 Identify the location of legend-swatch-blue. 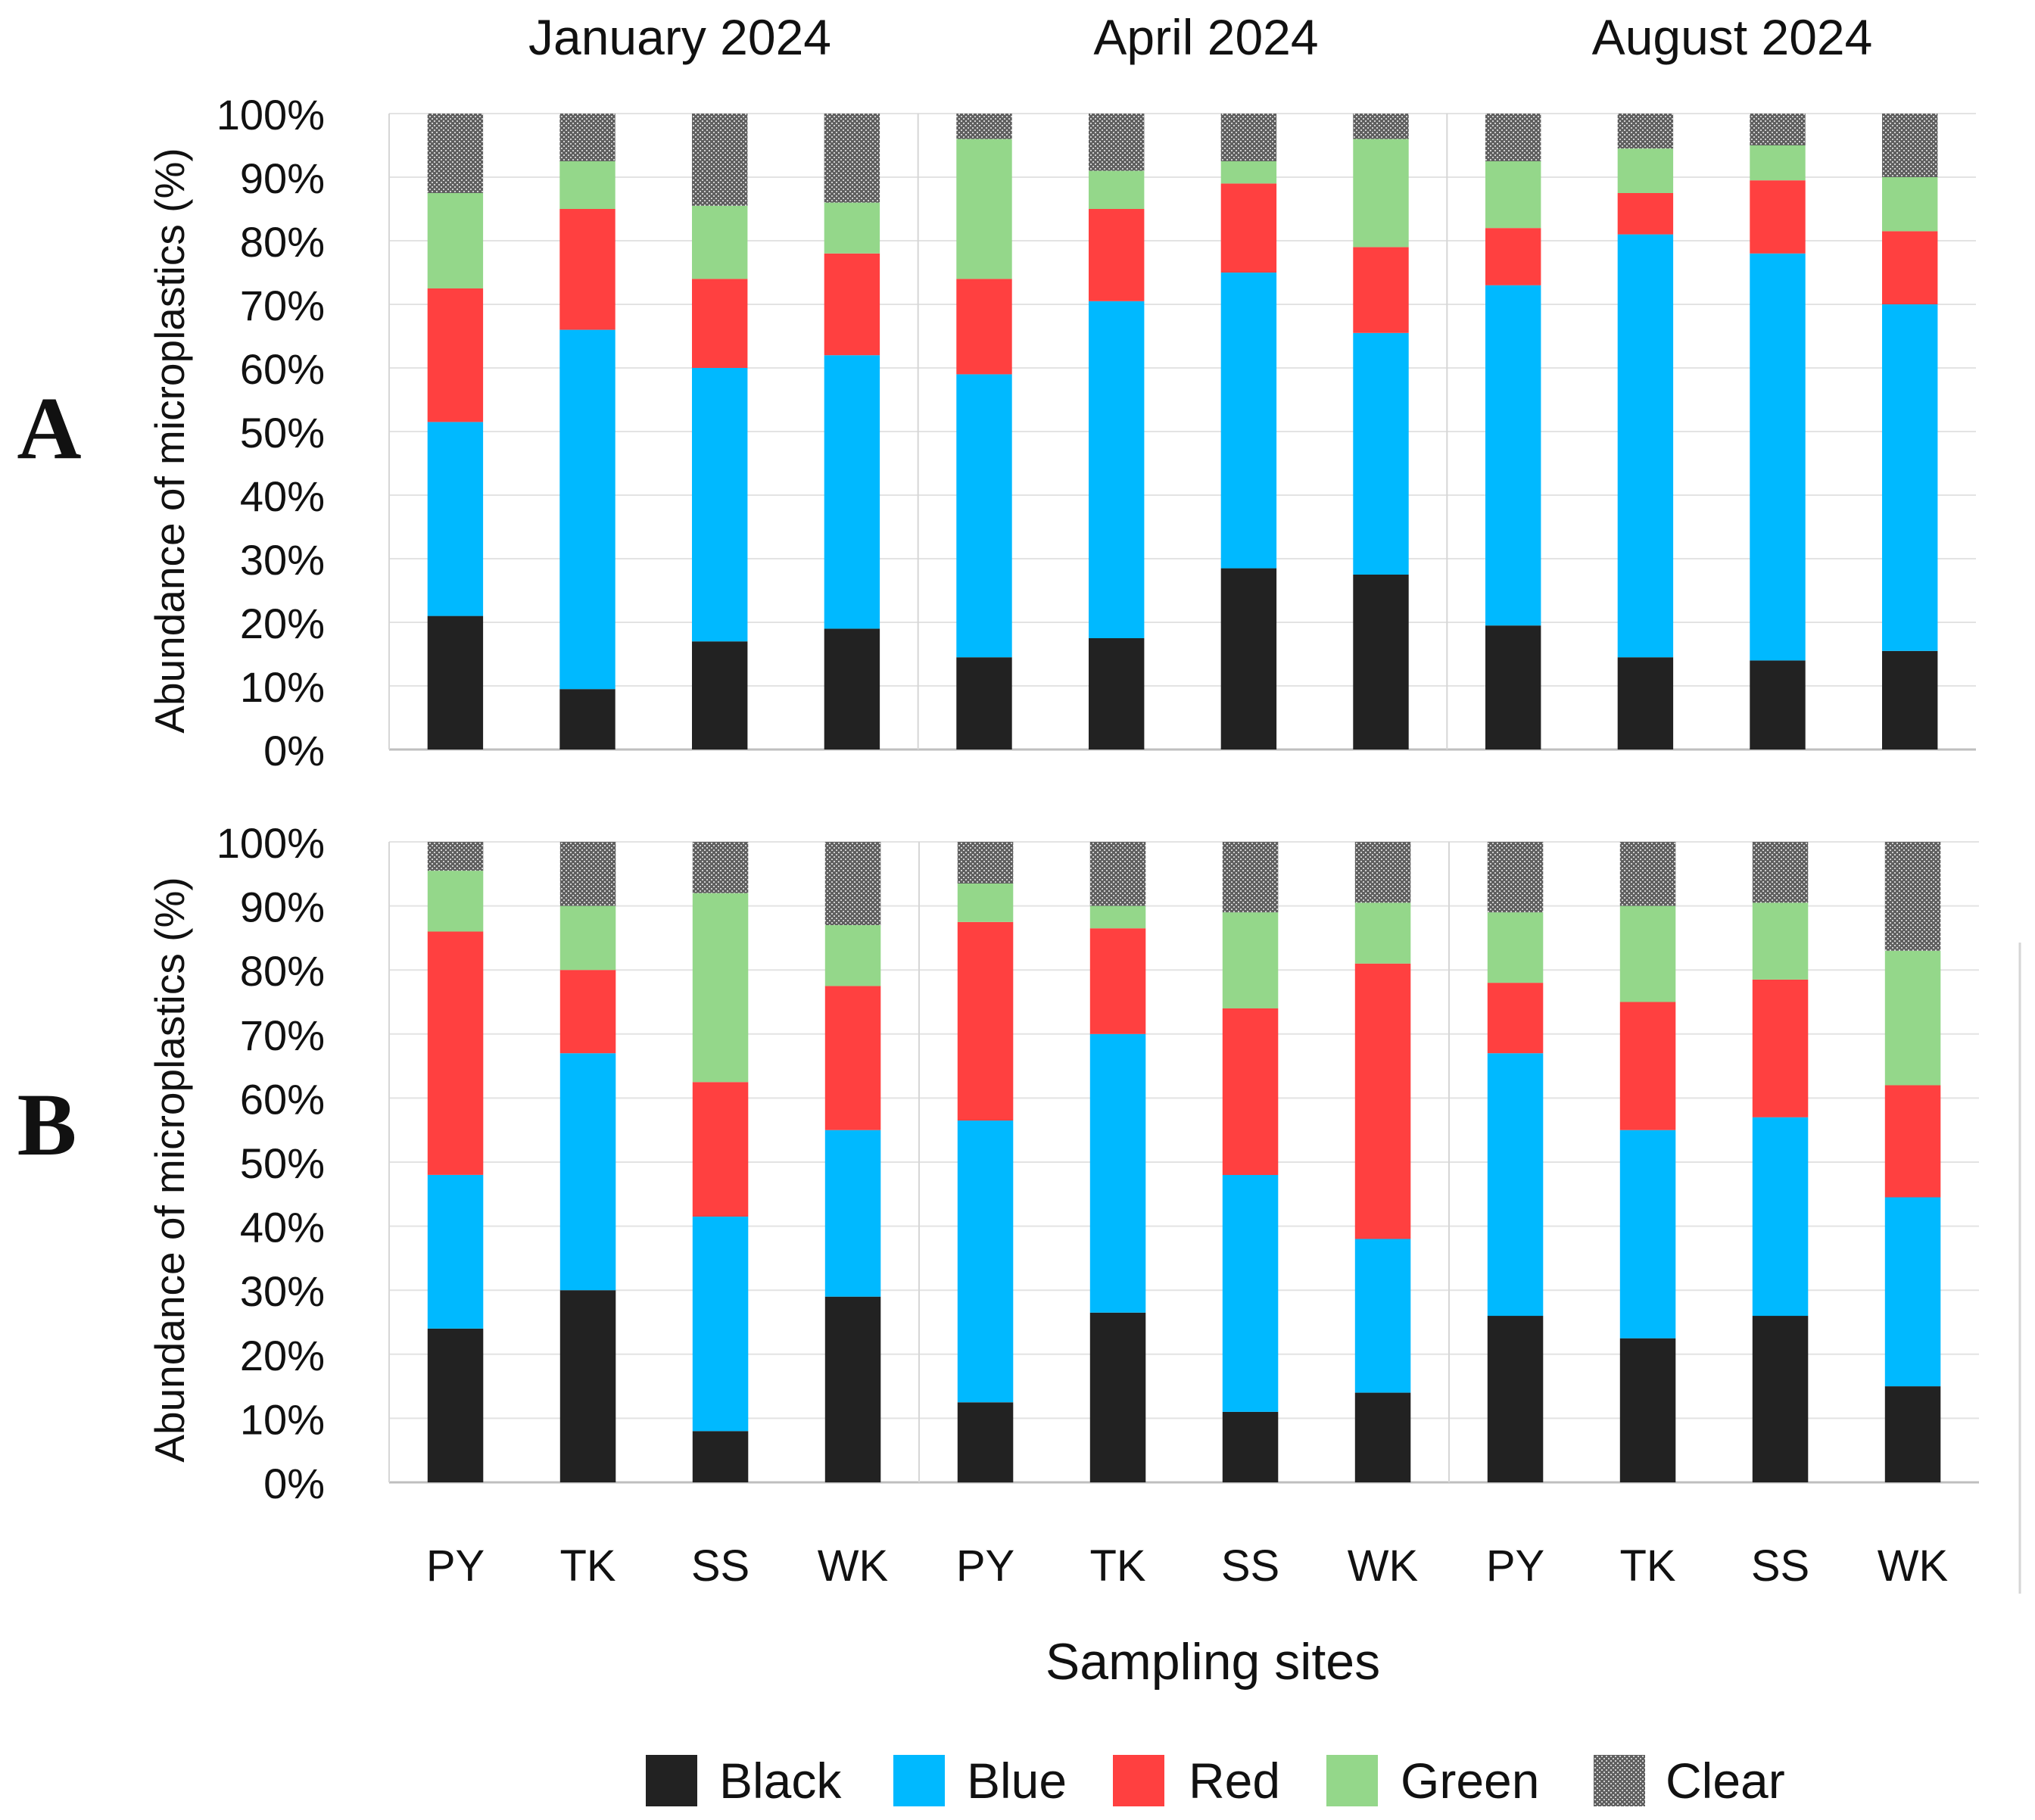
(919, 1780).